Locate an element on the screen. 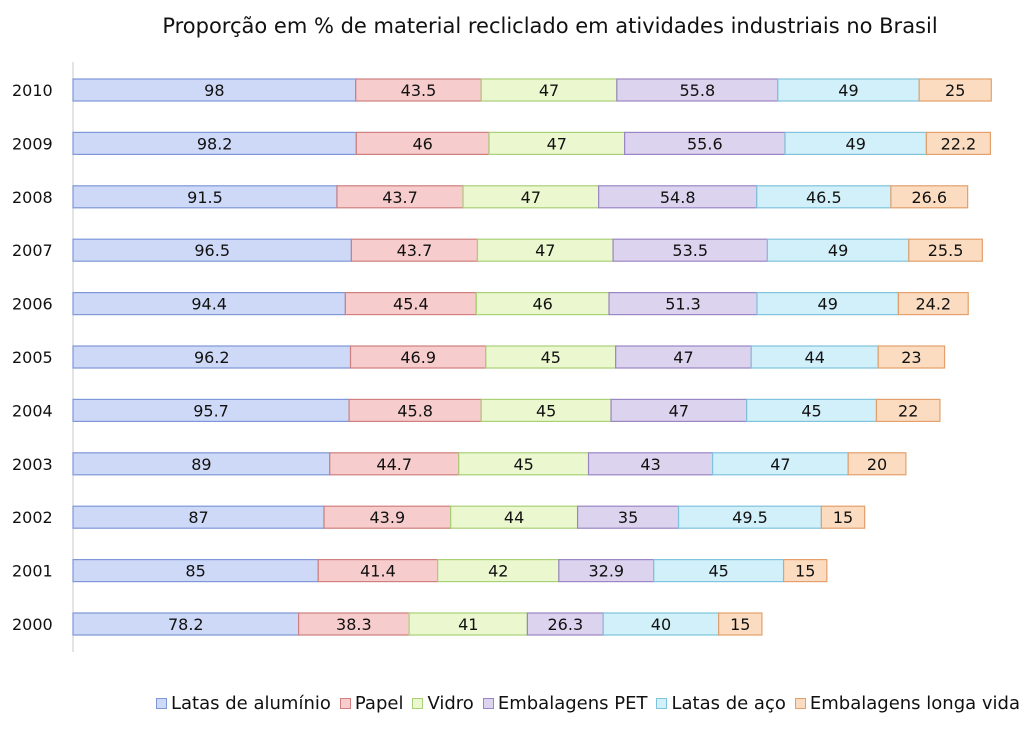 This screenshot has height=739, width=1024. y-tick-label: 2007 is located at coordinates (32, 250).